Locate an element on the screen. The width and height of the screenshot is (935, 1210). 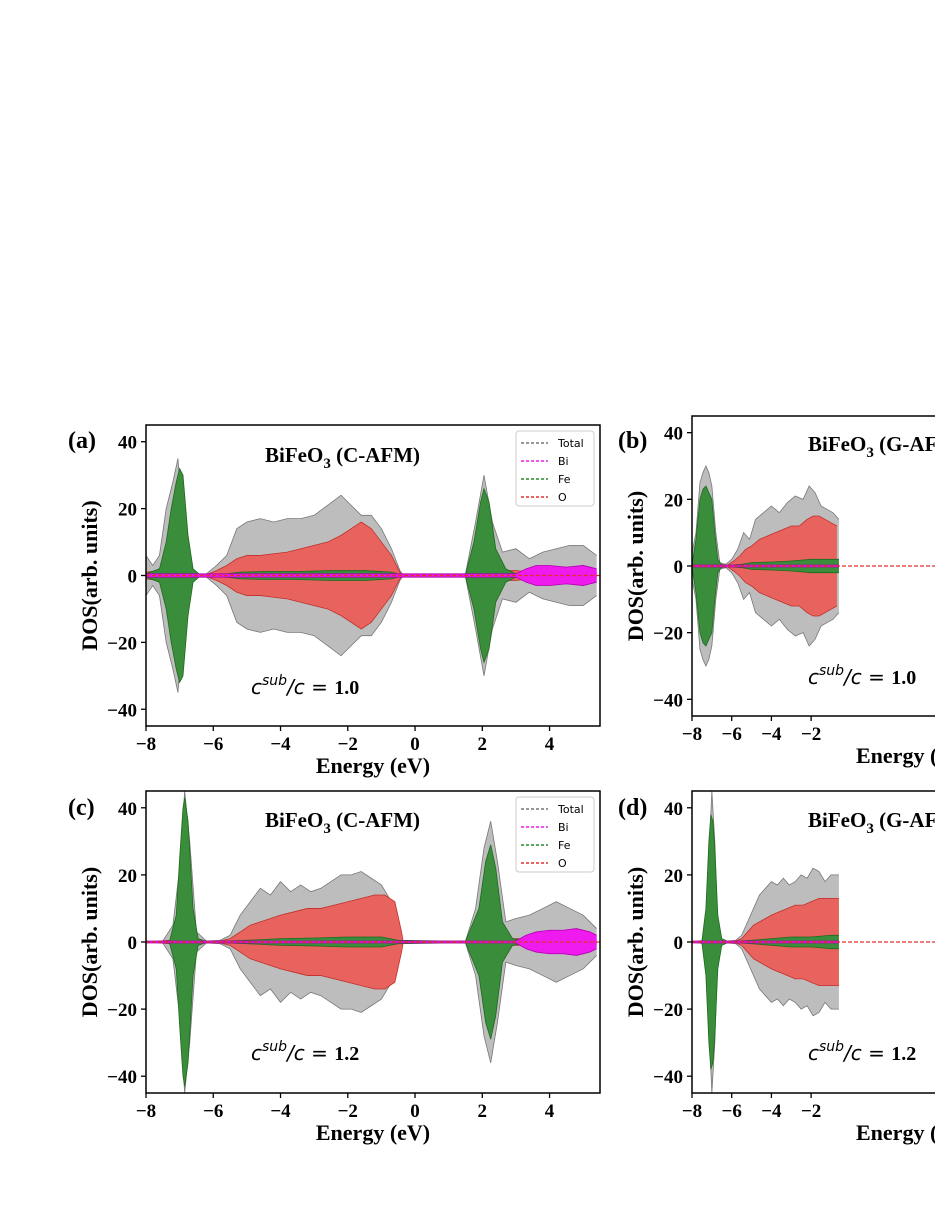
panel-label: (a) is located at coordinates (82, 441).